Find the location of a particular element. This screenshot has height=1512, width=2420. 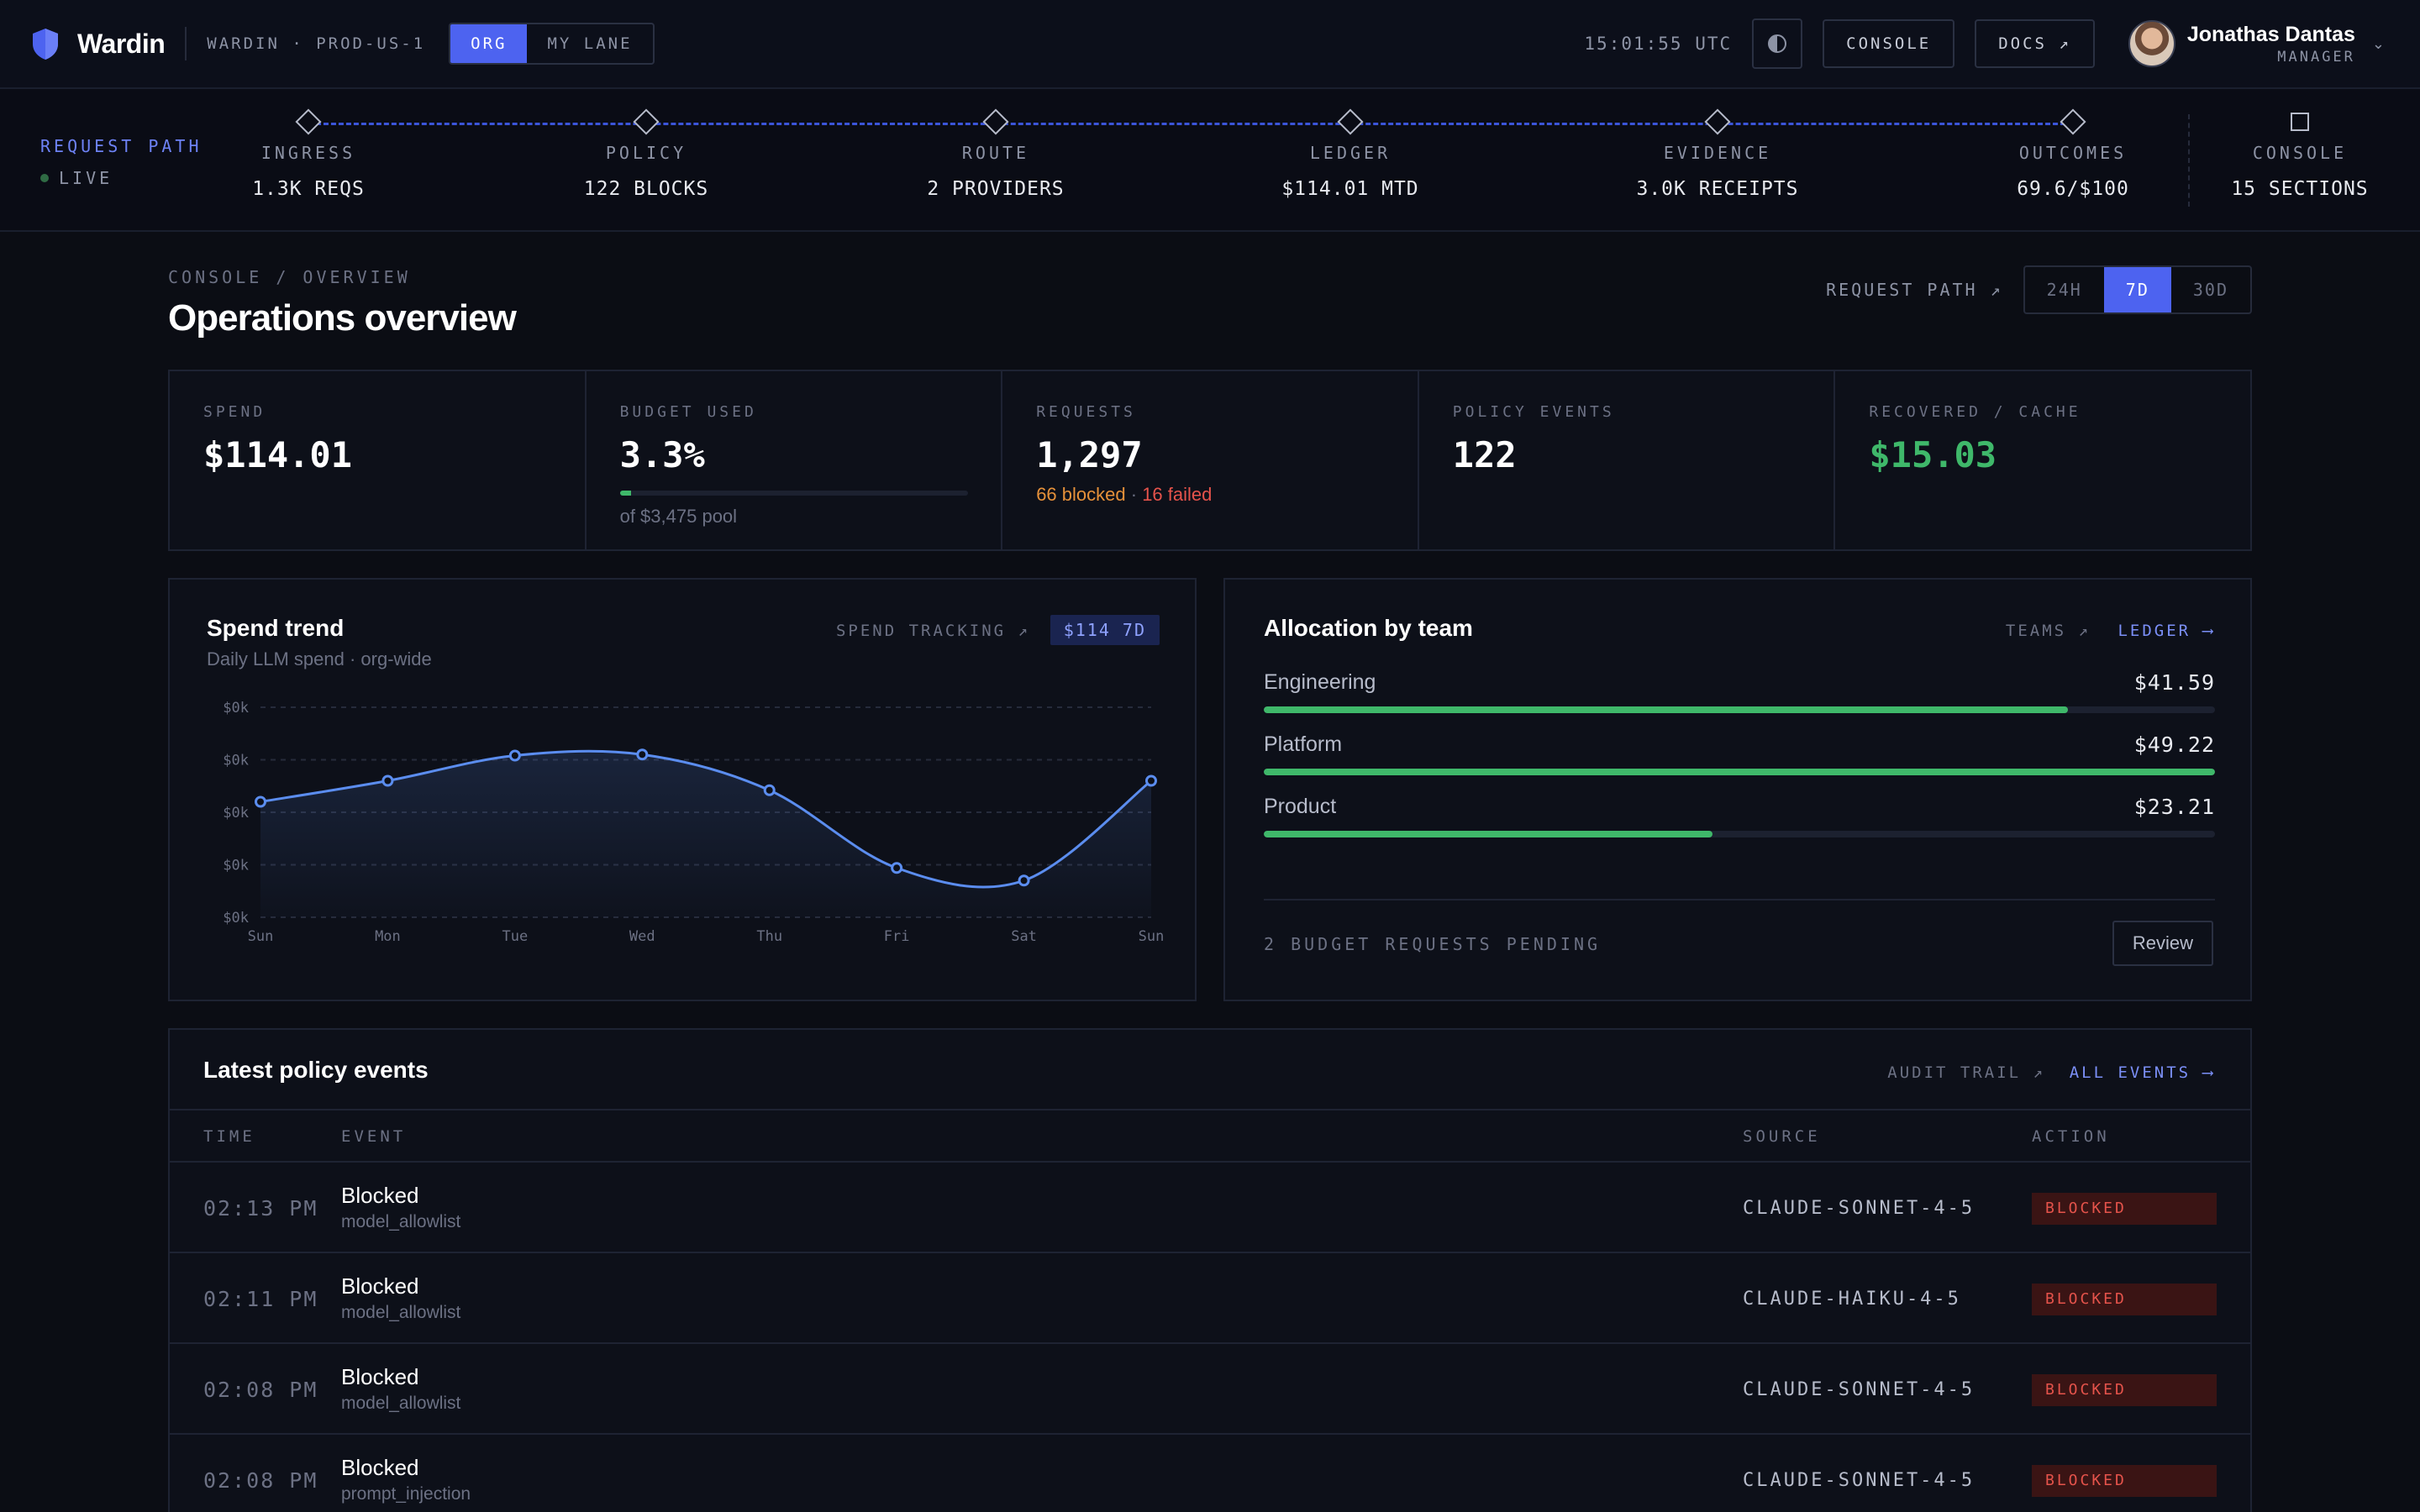

card-title: Spend trend is located at coordinates (276, 628).